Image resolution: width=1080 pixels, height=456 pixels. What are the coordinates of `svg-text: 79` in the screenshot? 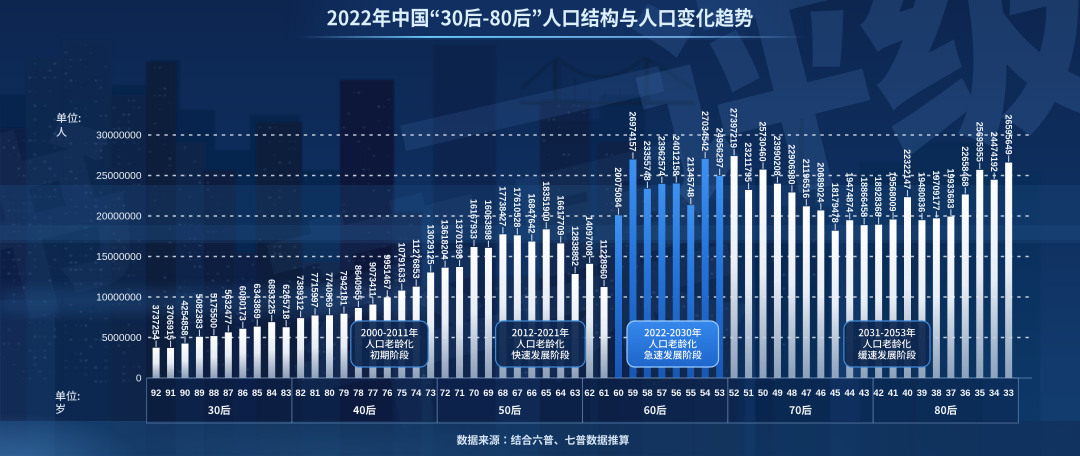 It's located at (344, 393).